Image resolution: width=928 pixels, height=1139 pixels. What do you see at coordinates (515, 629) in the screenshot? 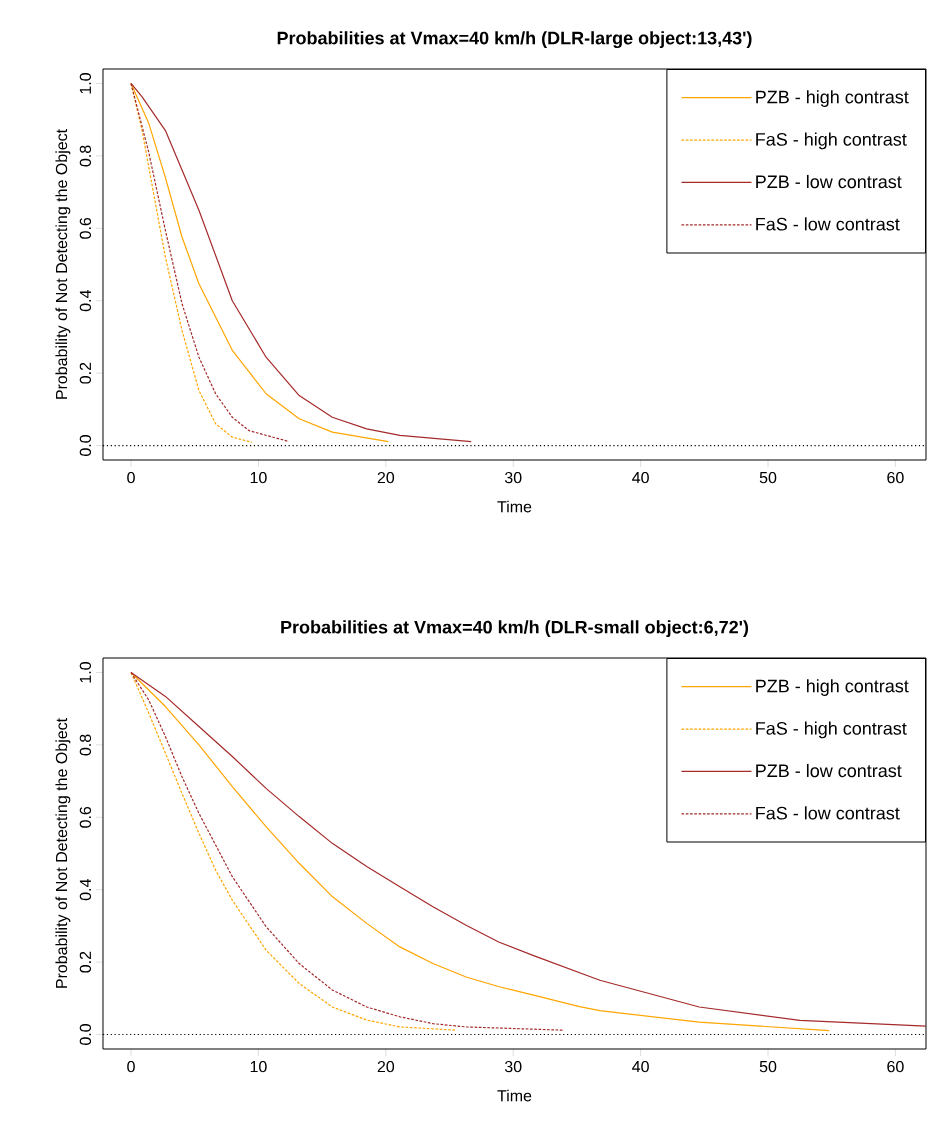
I see `chart-title: Probabilities at Vmax=40 km/h (DLR-small object:6,72')` at bounding box center [515, 629].